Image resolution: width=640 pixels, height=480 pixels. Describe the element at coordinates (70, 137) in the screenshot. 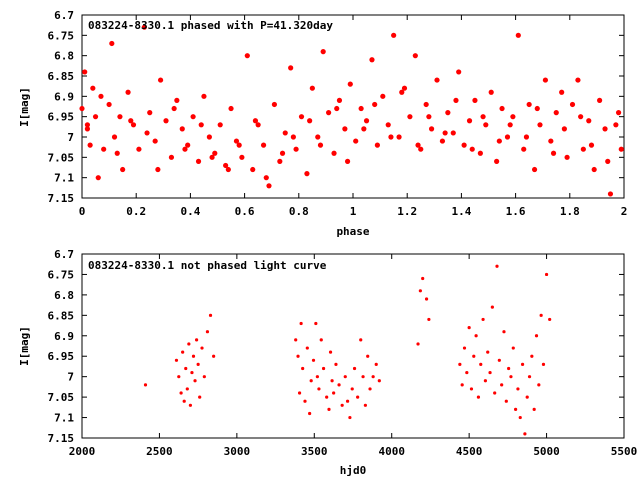

I see `y-tick-label: 7` at that location.